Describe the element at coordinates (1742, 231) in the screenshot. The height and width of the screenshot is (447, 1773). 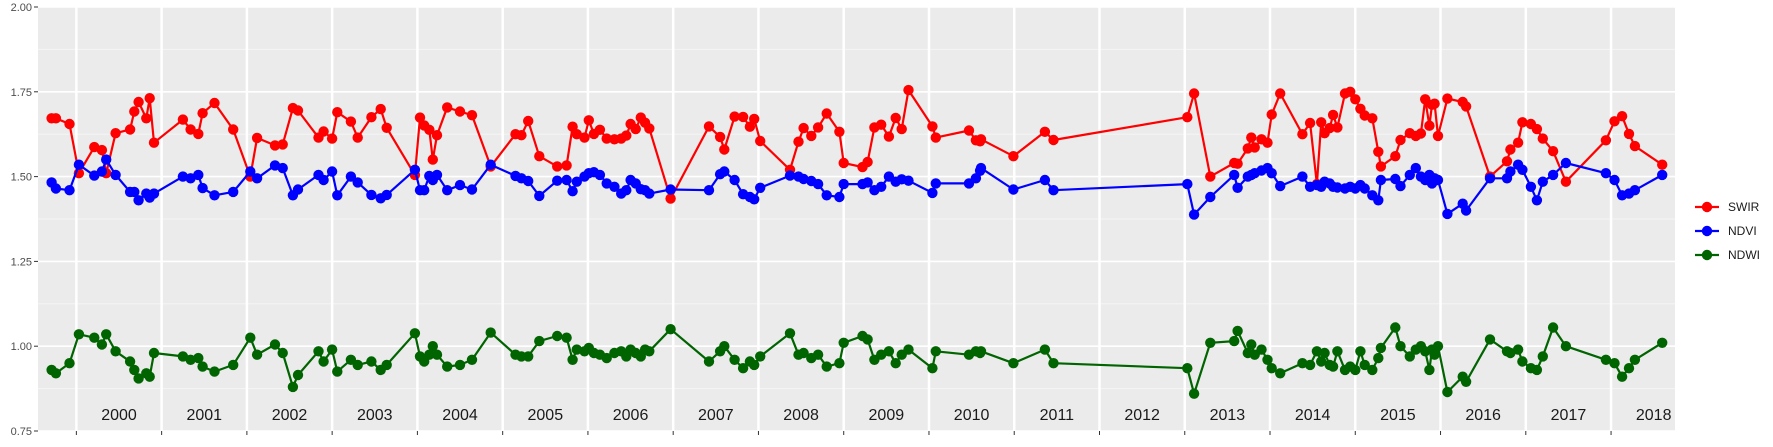
I see `ndvi-legend-label: NDVI` at that location.